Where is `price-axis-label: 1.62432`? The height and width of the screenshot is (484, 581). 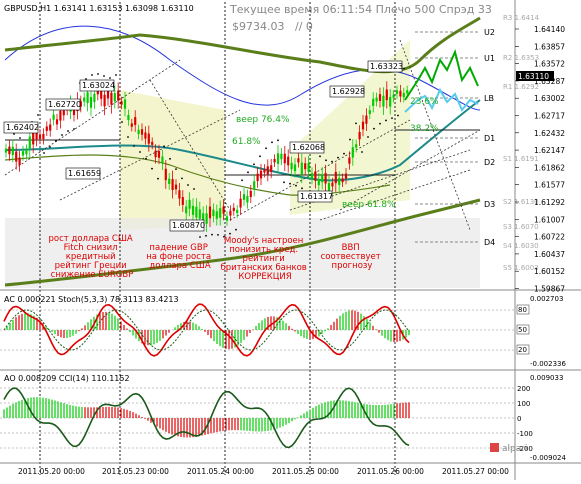
price-axis-label: 1.62432 is located at coordinates (549, 133).